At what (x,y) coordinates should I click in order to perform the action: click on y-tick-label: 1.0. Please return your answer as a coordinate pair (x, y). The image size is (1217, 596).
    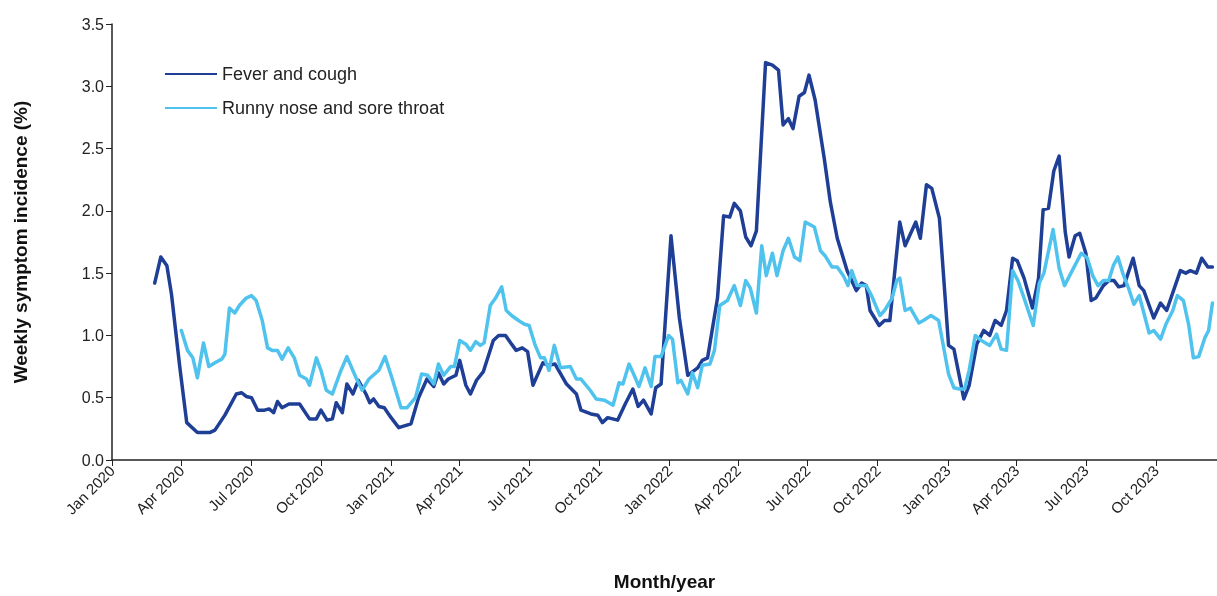
    Looking at the image, I should click on (93, 335).